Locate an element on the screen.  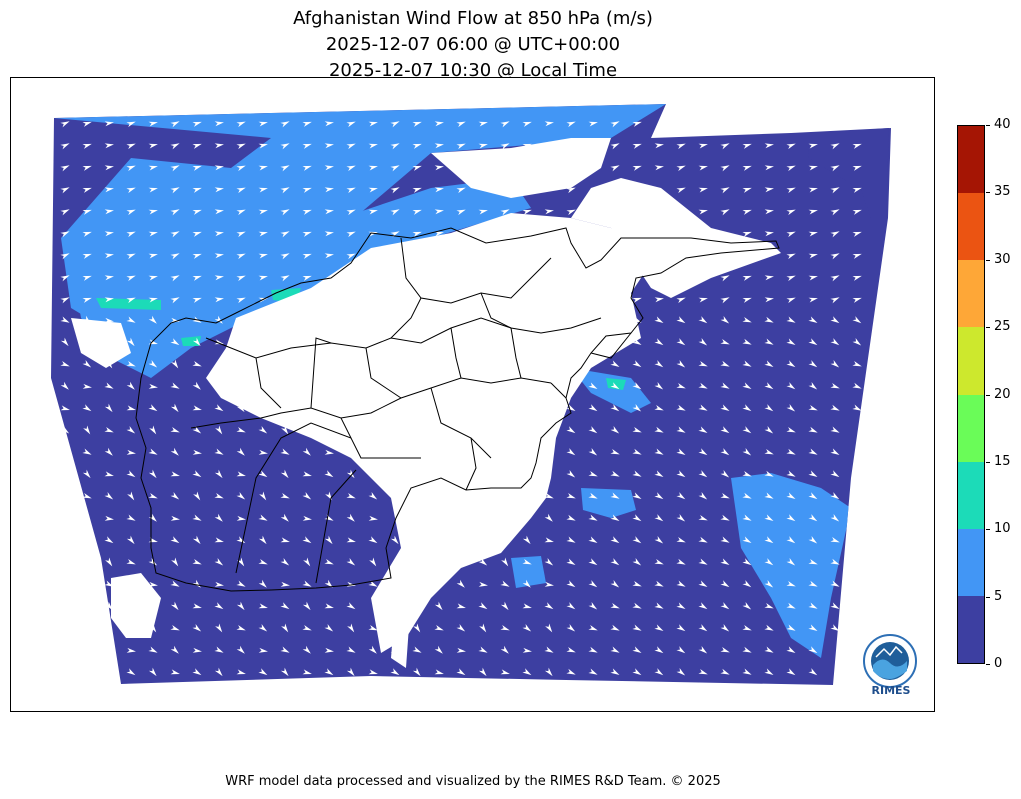
colorbar-tick-label: 40 is located at coordinates (1002, 124).